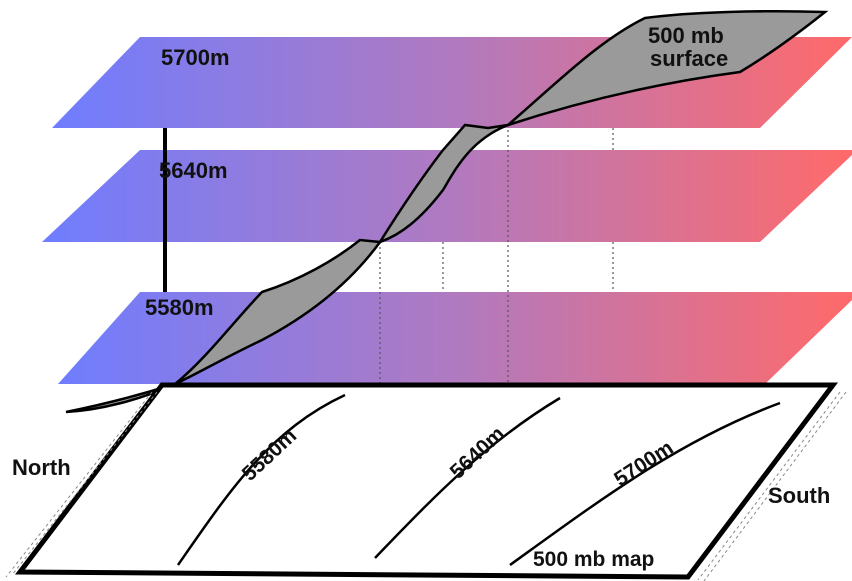  I want to click on surface-label-line1: 500 mb, so click(686, 35).